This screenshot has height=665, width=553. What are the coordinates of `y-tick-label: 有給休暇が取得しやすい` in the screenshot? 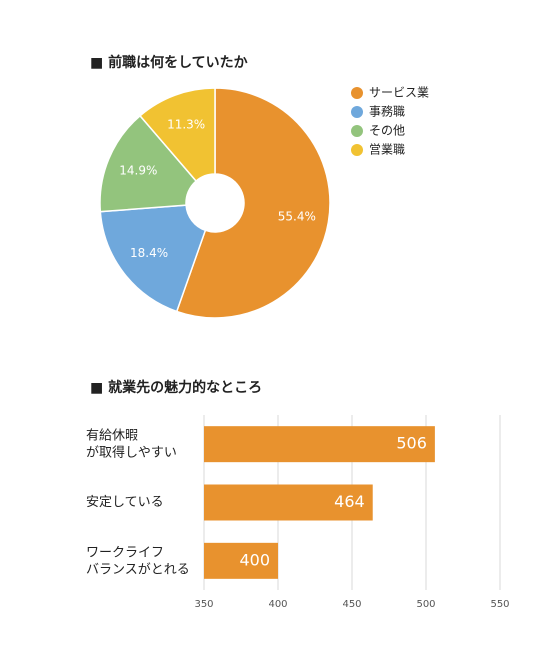 It's located at (131, 444).